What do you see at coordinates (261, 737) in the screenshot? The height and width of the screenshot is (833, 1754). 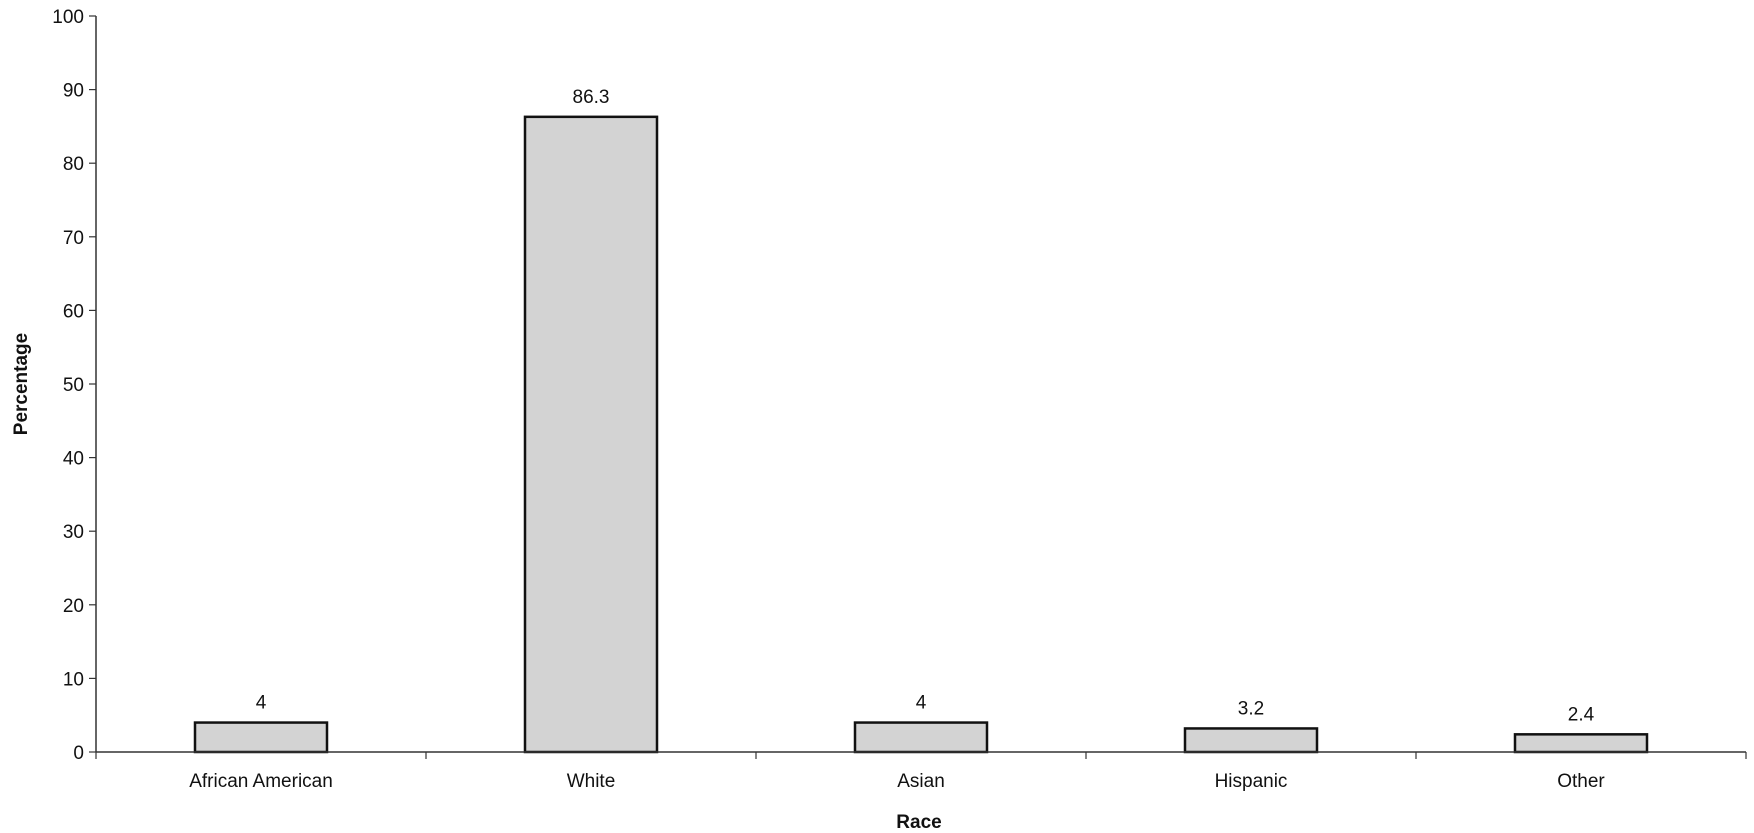 I see `bar-african-american` at bounding box center [261, 737].